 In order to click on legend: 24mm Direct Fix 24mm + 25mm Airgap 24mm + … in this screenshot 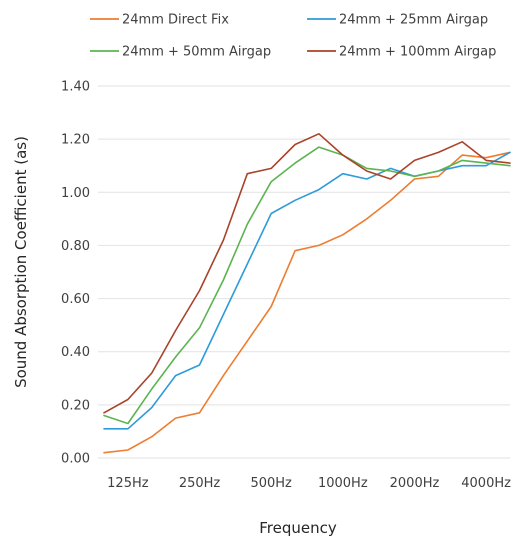, I will do `click(293, 36)`.